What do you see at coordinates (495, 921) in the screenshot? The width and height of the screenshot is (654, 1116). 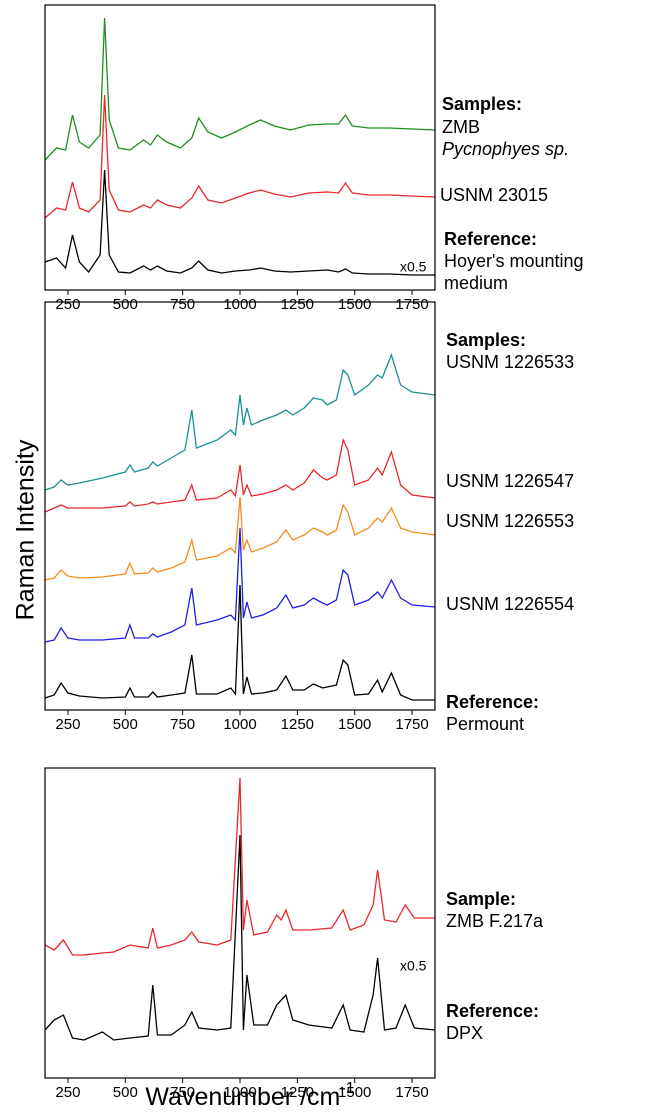 I see `annotation: ZMB F.217a` at bounding box center [495, 921].